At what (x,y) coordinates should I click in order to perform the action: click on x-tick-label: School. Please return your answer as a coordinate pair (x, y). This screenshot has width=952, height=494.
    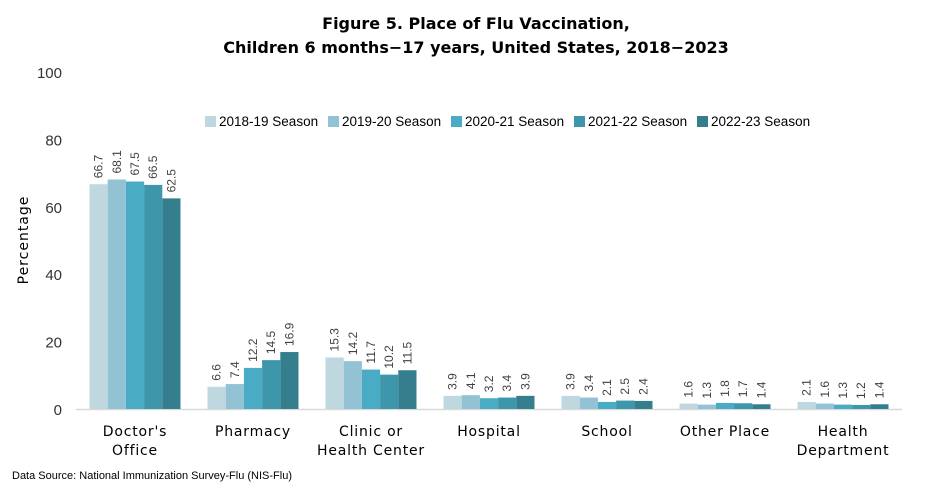
    Looking at the image, I should click on (606, 432).